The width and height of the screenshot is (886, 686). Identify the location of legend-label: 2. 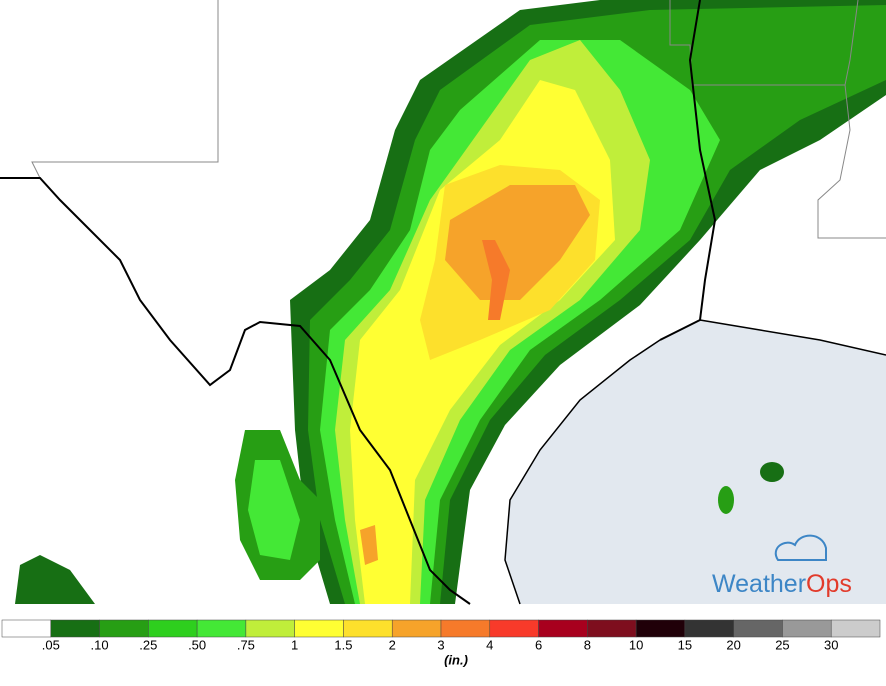
(392, 644).